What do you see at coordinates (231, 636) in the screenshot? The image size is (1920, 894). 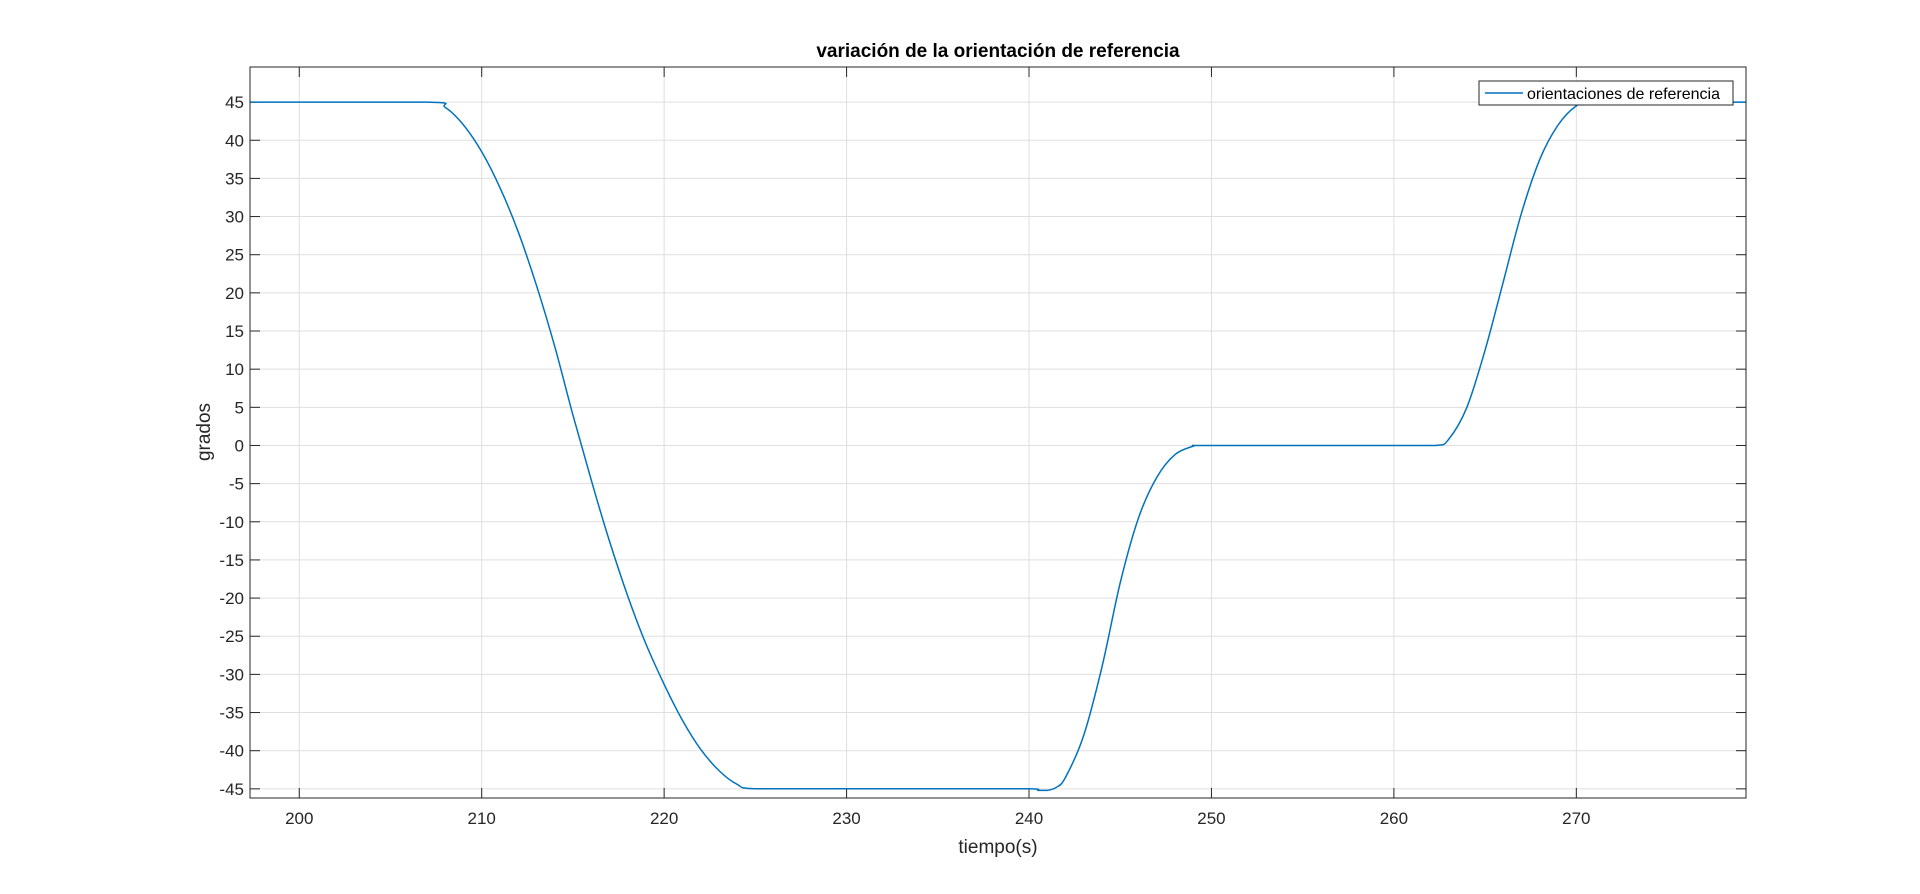 I see `y-tick-label: -25` at bounding box center [231, 636].